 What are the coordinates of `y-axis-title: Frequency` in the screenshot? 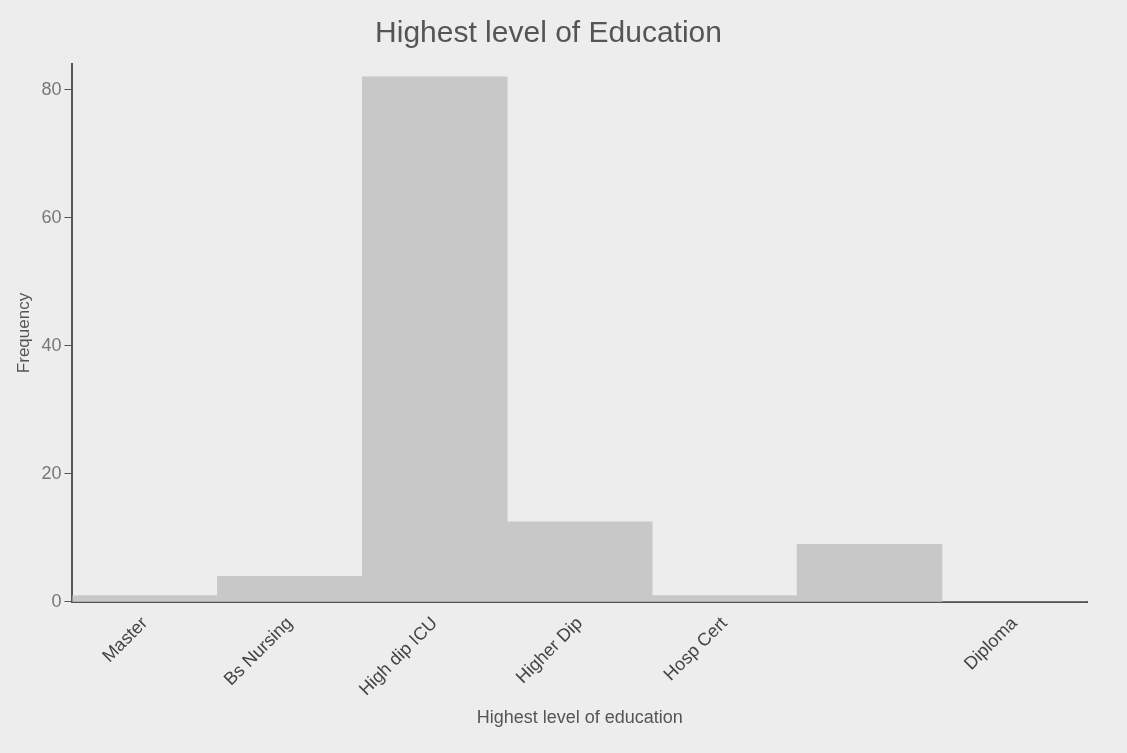 It's located at (23, 333).